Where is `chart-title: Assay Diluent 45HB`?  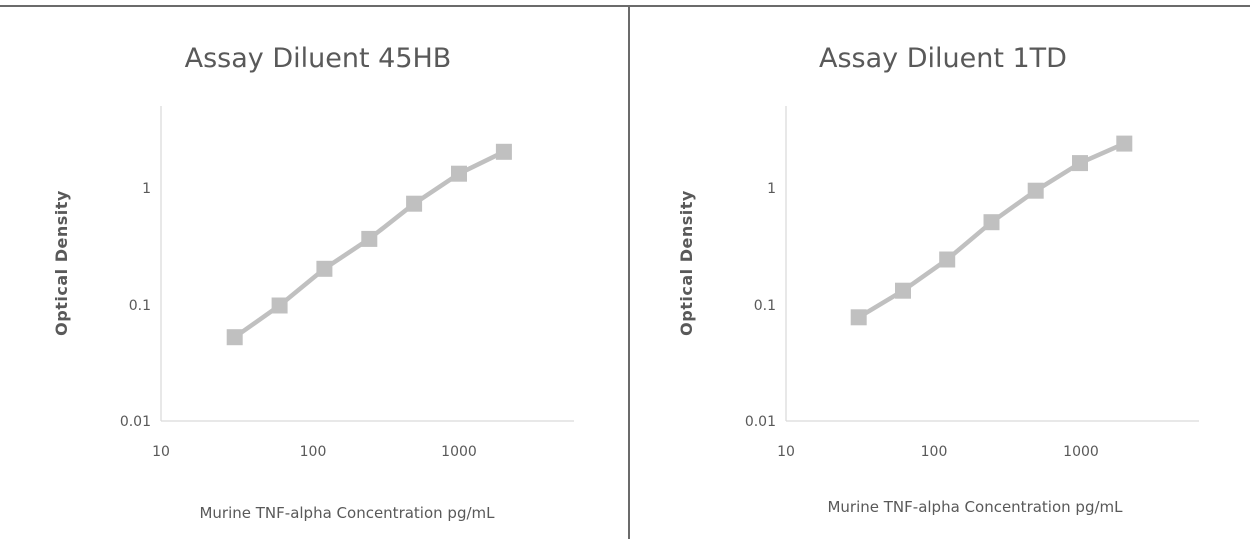
chart-title: Assay Diluent 45HB is located at coordinates (318, 58).